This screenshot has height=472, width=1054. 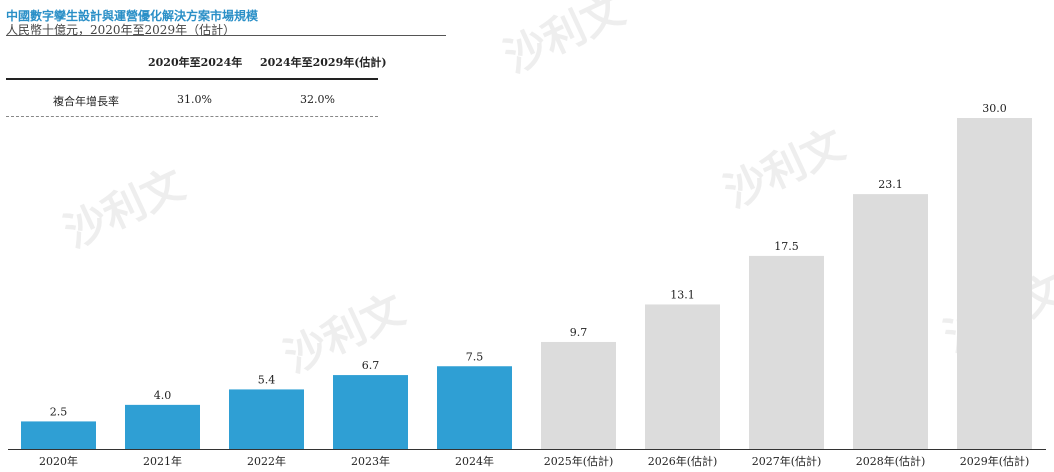 What do you see at coordinates (121, 30) in the screenshot?
I see `chart-subtitle: 人民幣十億元，2020年至2029年（估計）` at bounding box center [121, 30].